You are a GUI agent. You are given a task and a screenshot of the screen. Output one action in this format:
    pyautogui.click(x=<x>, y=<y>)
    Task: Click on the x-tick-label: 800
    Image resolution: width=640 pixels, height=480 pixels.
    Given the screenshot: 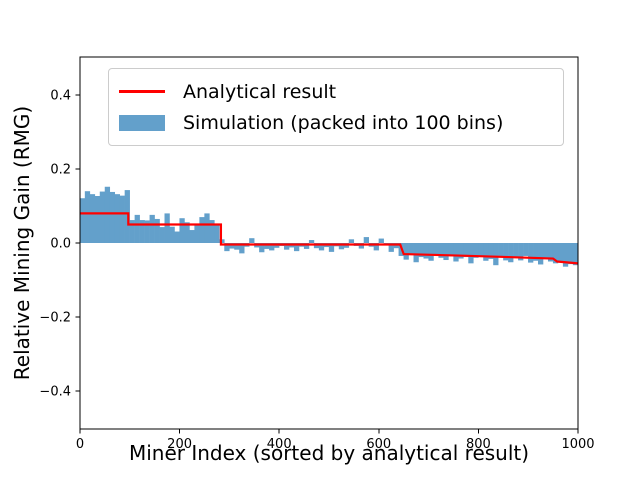 What is the action you would take?
    pyautogui.click(x=478, y=444)
    